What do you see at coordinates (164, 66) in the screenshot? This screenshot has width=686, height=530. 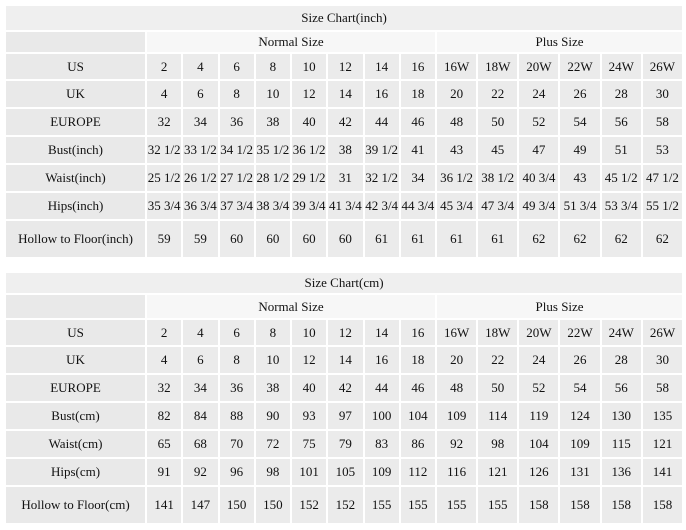 I see `size-cell: 2` at bounding box center [164, 66].